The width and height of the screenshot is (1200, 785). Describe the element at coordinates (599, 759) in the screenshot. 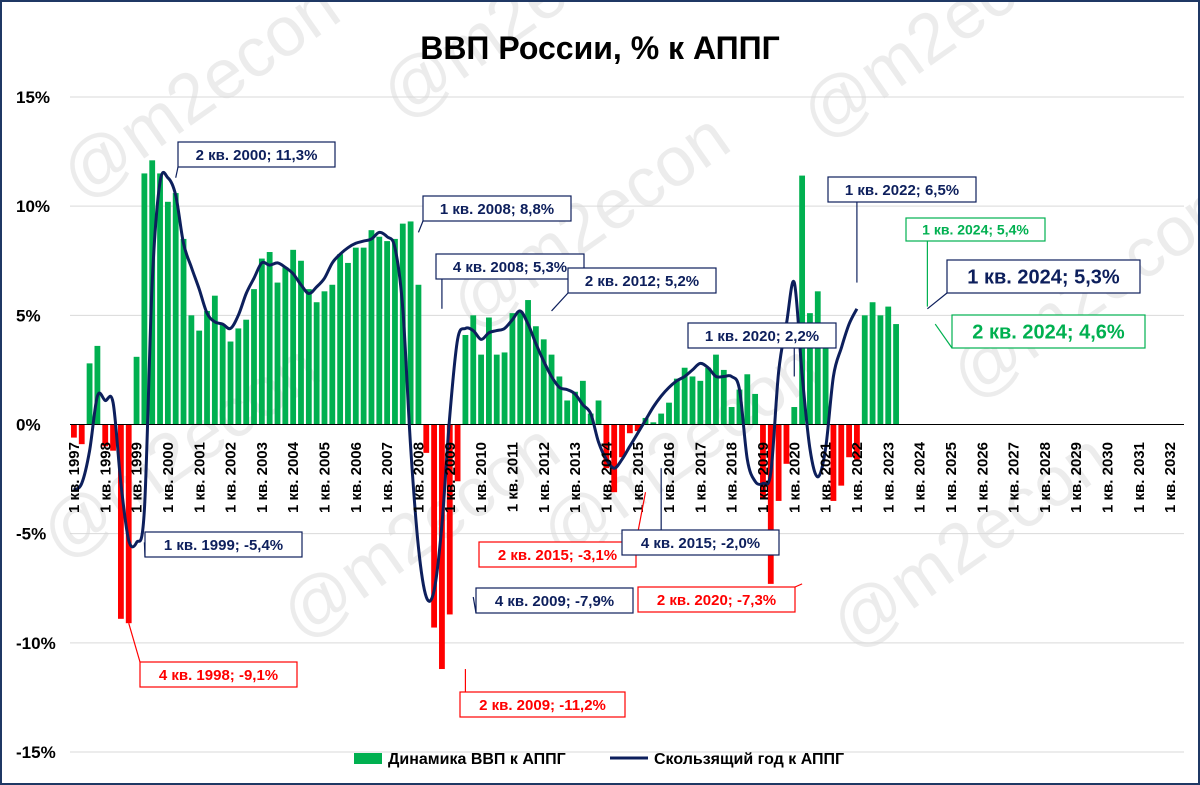

I see `legend: Динамика ВВП к АППГ Скользящий год к АППГ` at that location.